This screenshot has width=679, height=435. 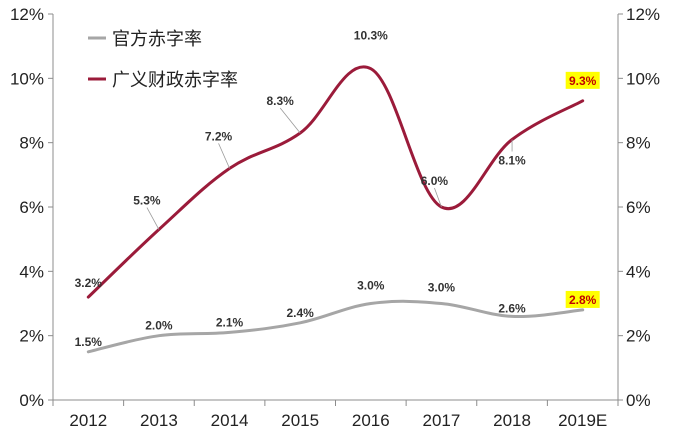 I want to click on x-tick-label: 2015, so click(x=300, y=420).